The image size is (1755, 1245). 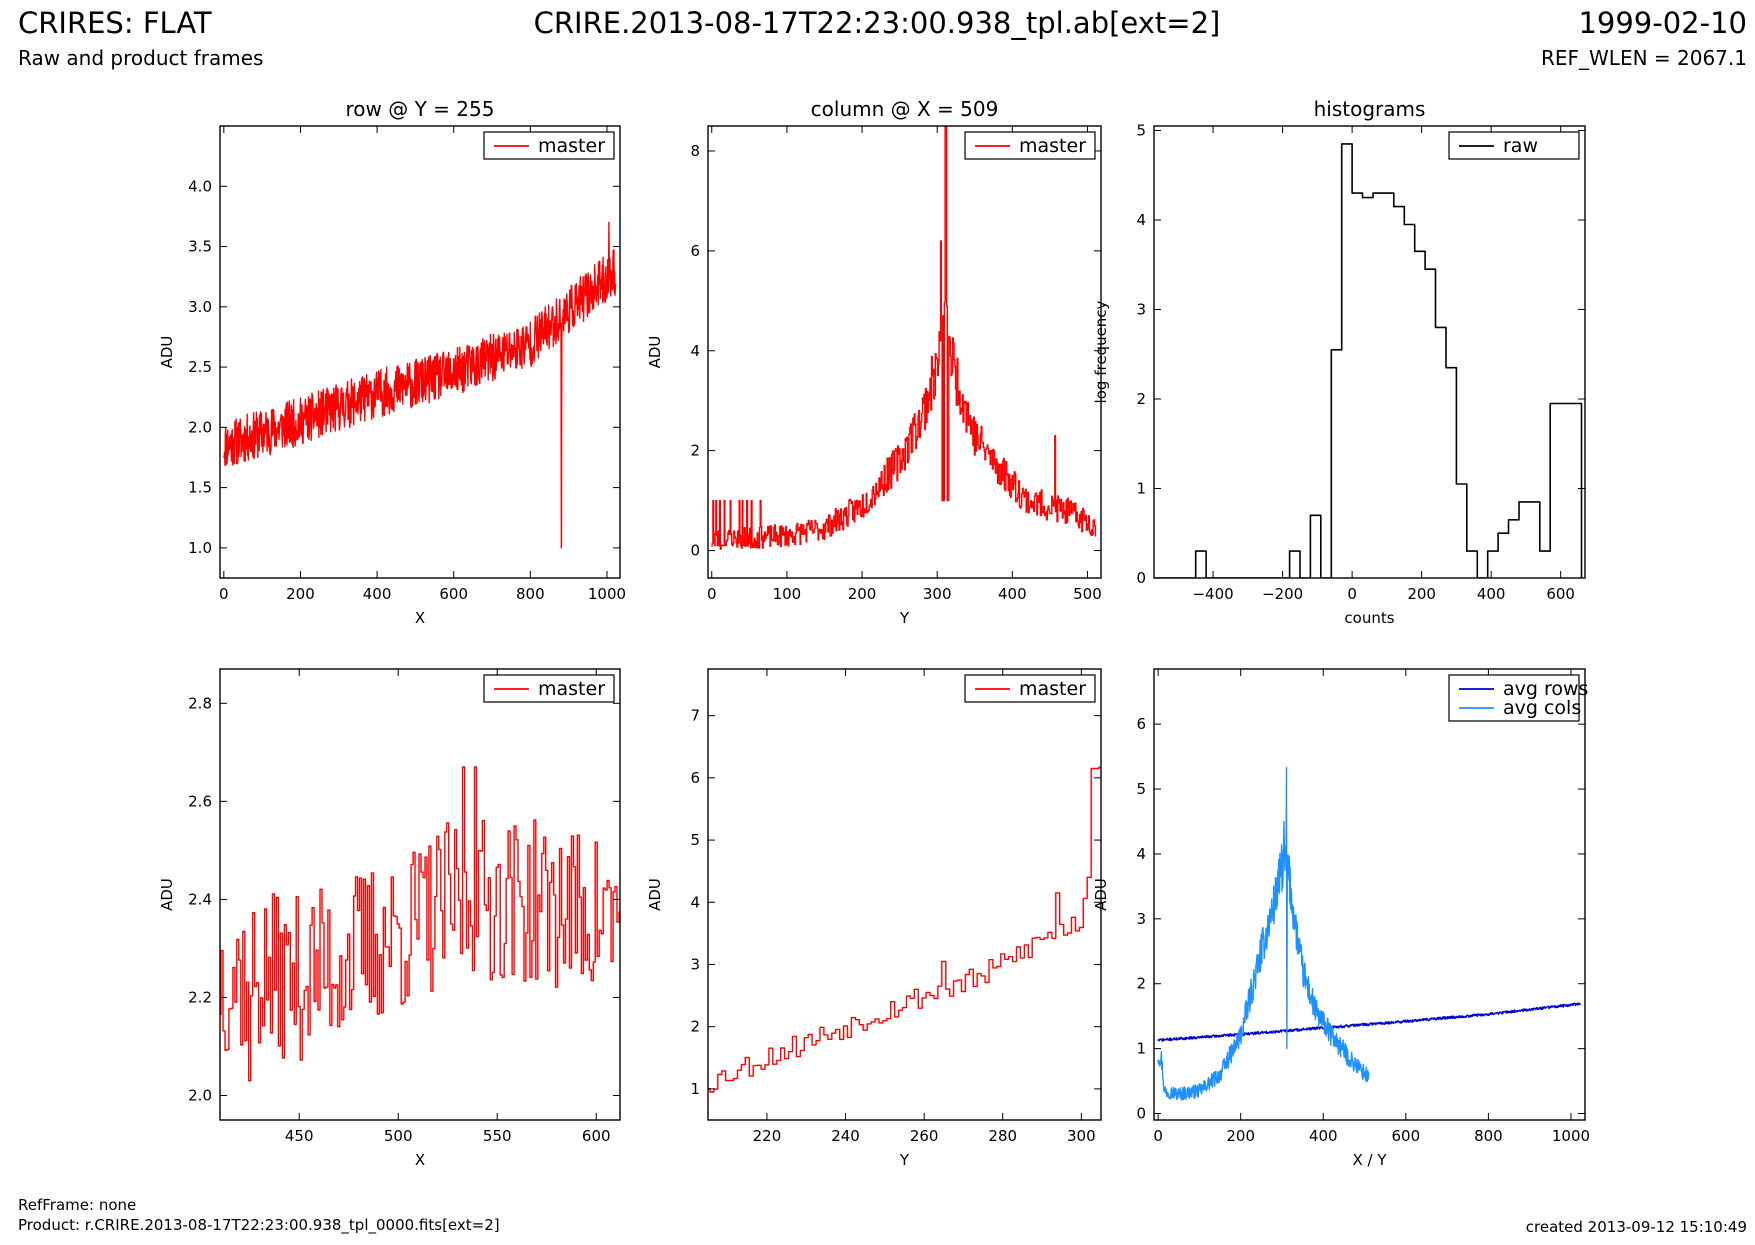 What do you see at coordinates (607, 594) in the screenshot?
I see `x-tick-label: 1000` at bounding box center [607, 594].